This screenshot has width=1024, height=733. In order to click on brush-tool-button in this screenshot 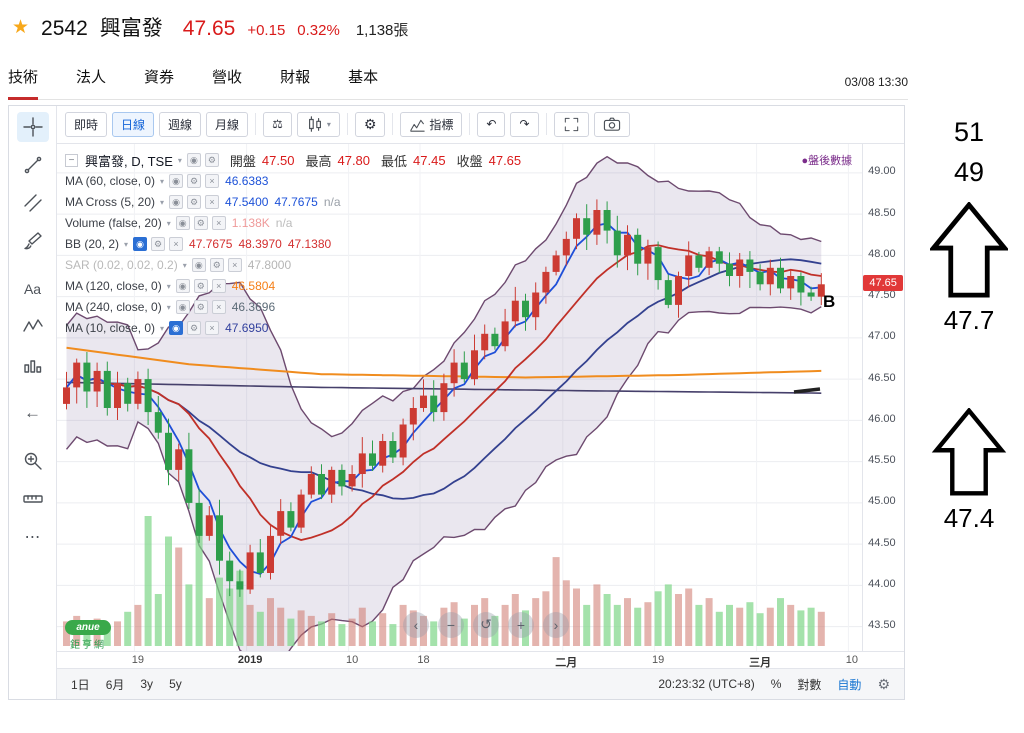, I will do `click(33, 241)`.